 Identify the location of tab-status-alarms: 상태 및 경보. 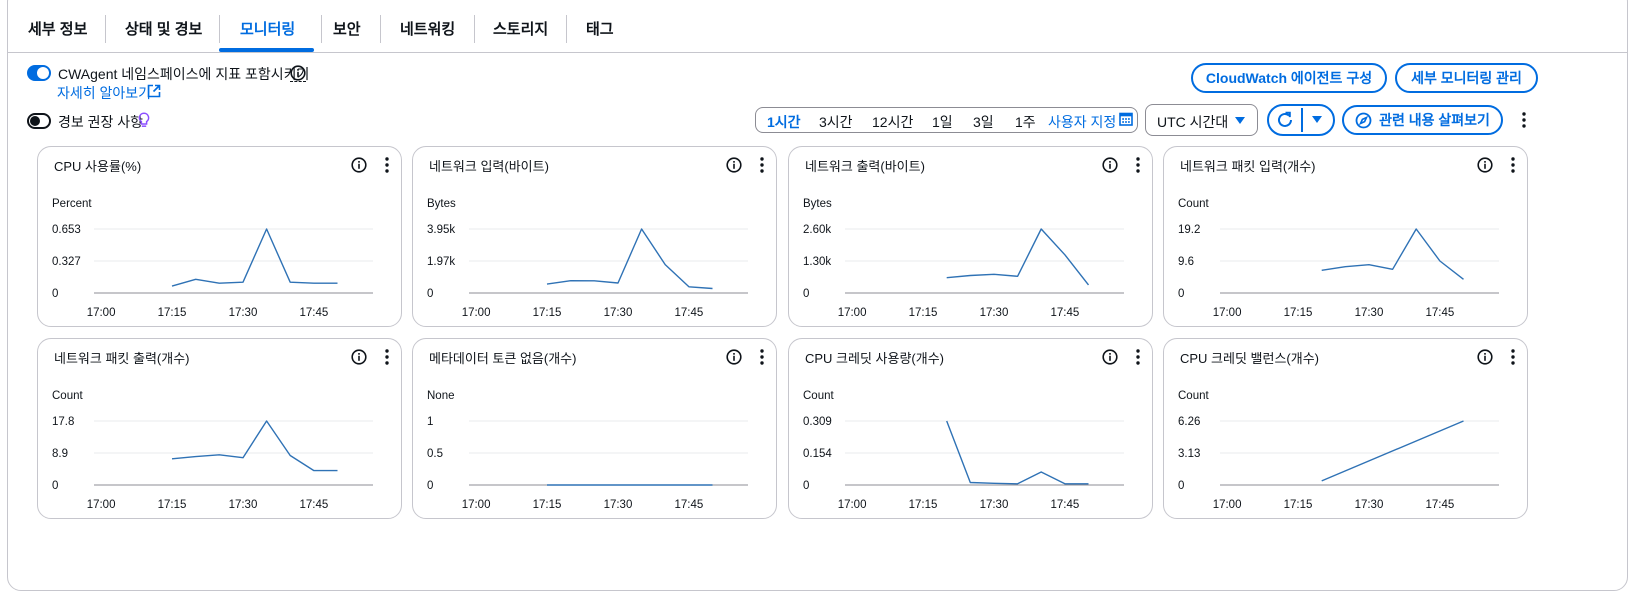
(164, 29).